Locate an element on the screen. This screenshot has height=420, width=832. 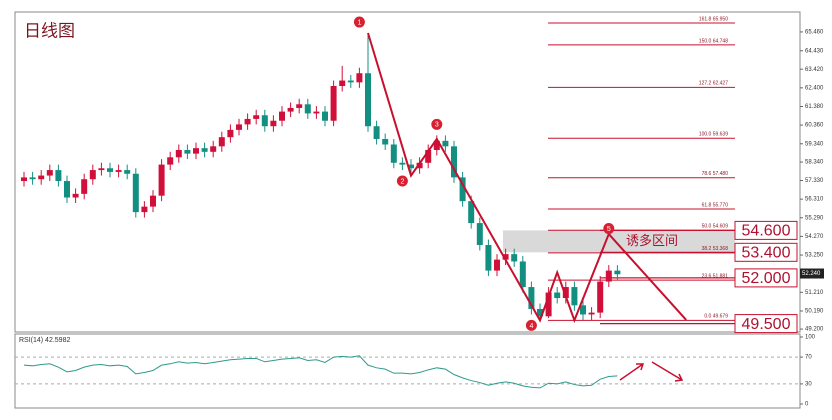
rsi-tick-label: 30 is located at coordinates (808, 384).